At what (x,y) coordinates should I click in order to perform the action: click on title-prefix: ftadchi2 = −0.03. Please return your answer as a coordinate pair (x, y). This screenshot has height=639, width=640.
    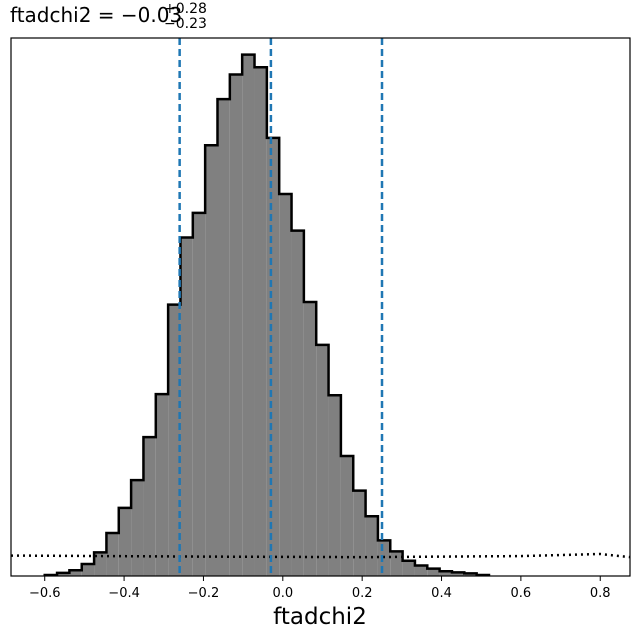
    Looking at the image, I should click on (96, 15).